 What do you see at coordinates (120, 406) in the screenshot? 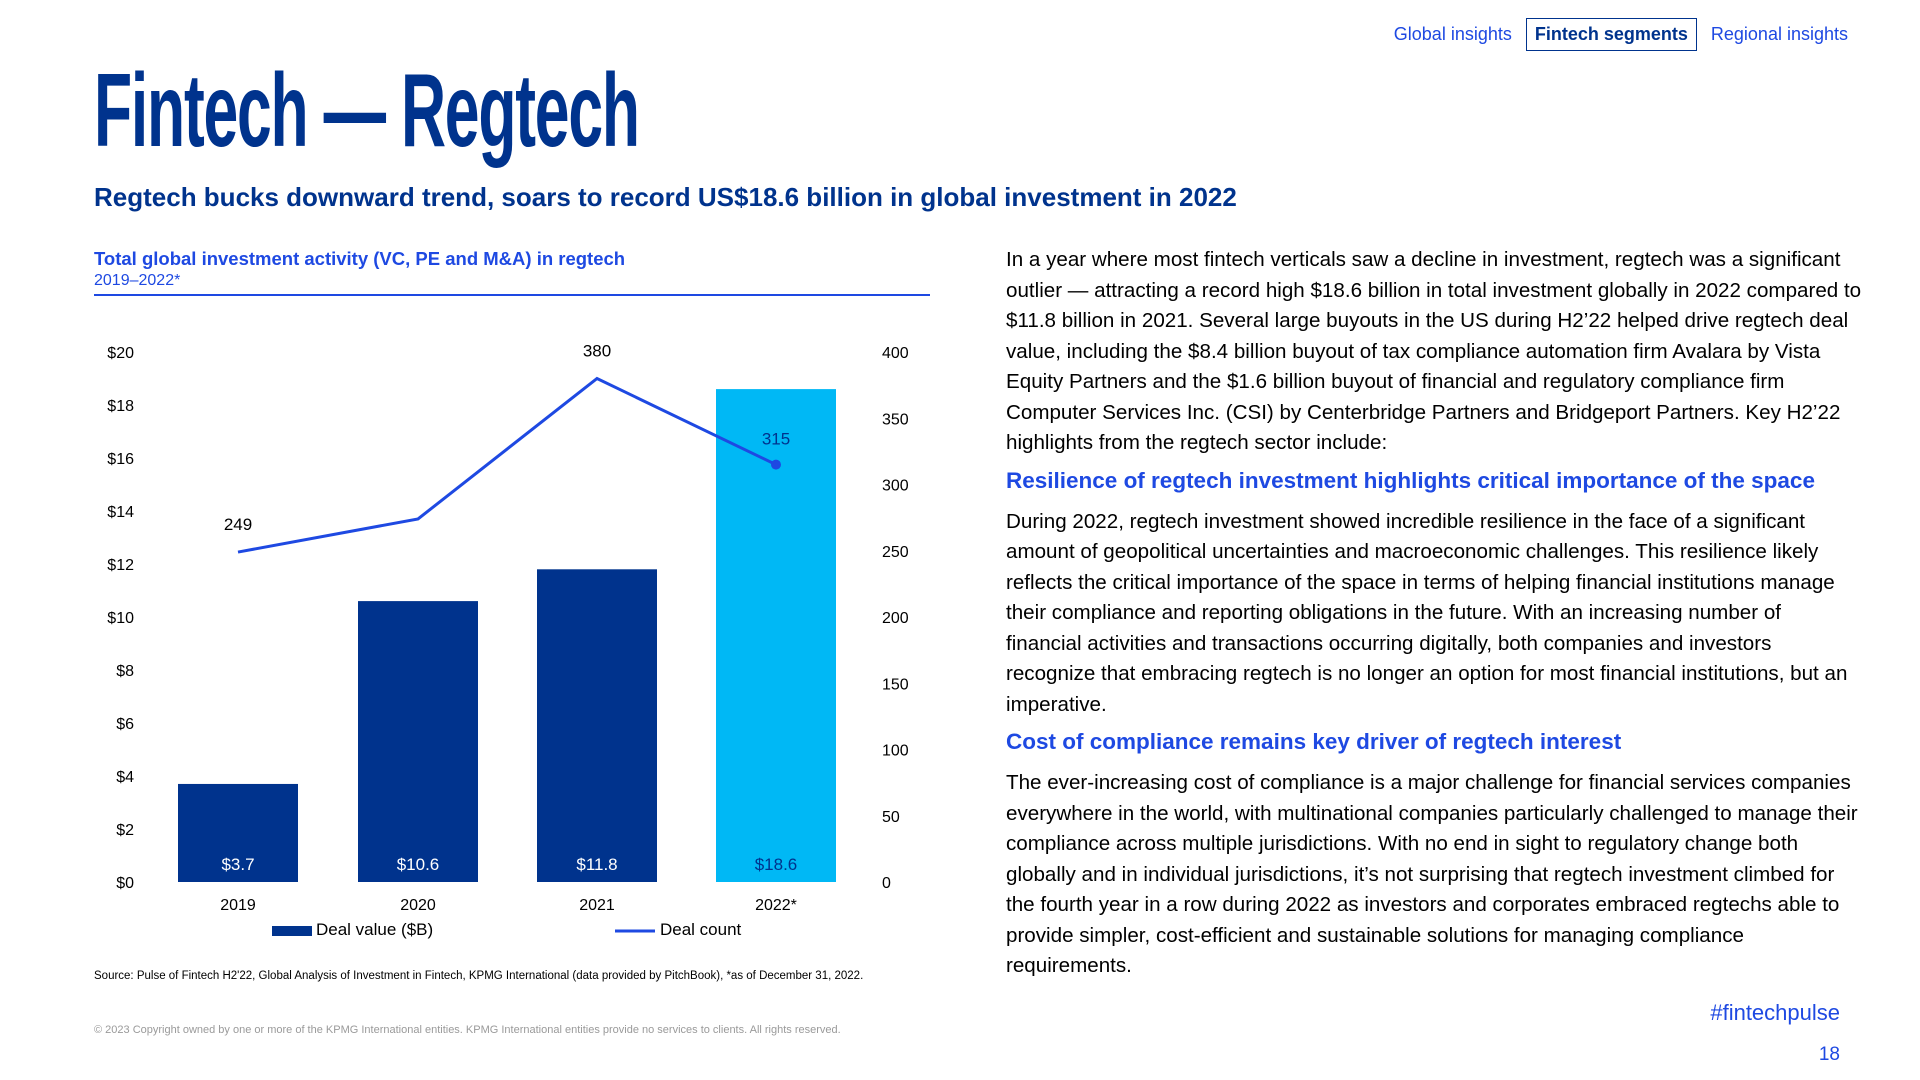
I see `y-left-tick-label: $18` at bounding box center [120, 406].